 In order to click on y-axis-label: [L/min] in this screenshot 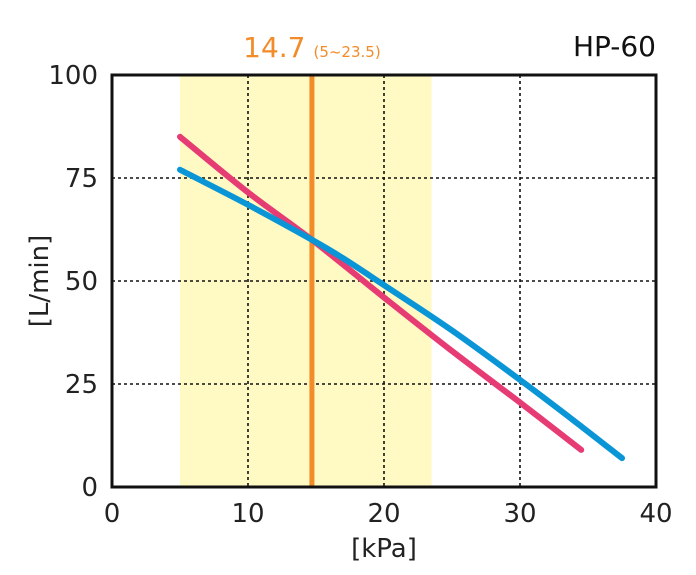, I will do `click(40, 281)`.